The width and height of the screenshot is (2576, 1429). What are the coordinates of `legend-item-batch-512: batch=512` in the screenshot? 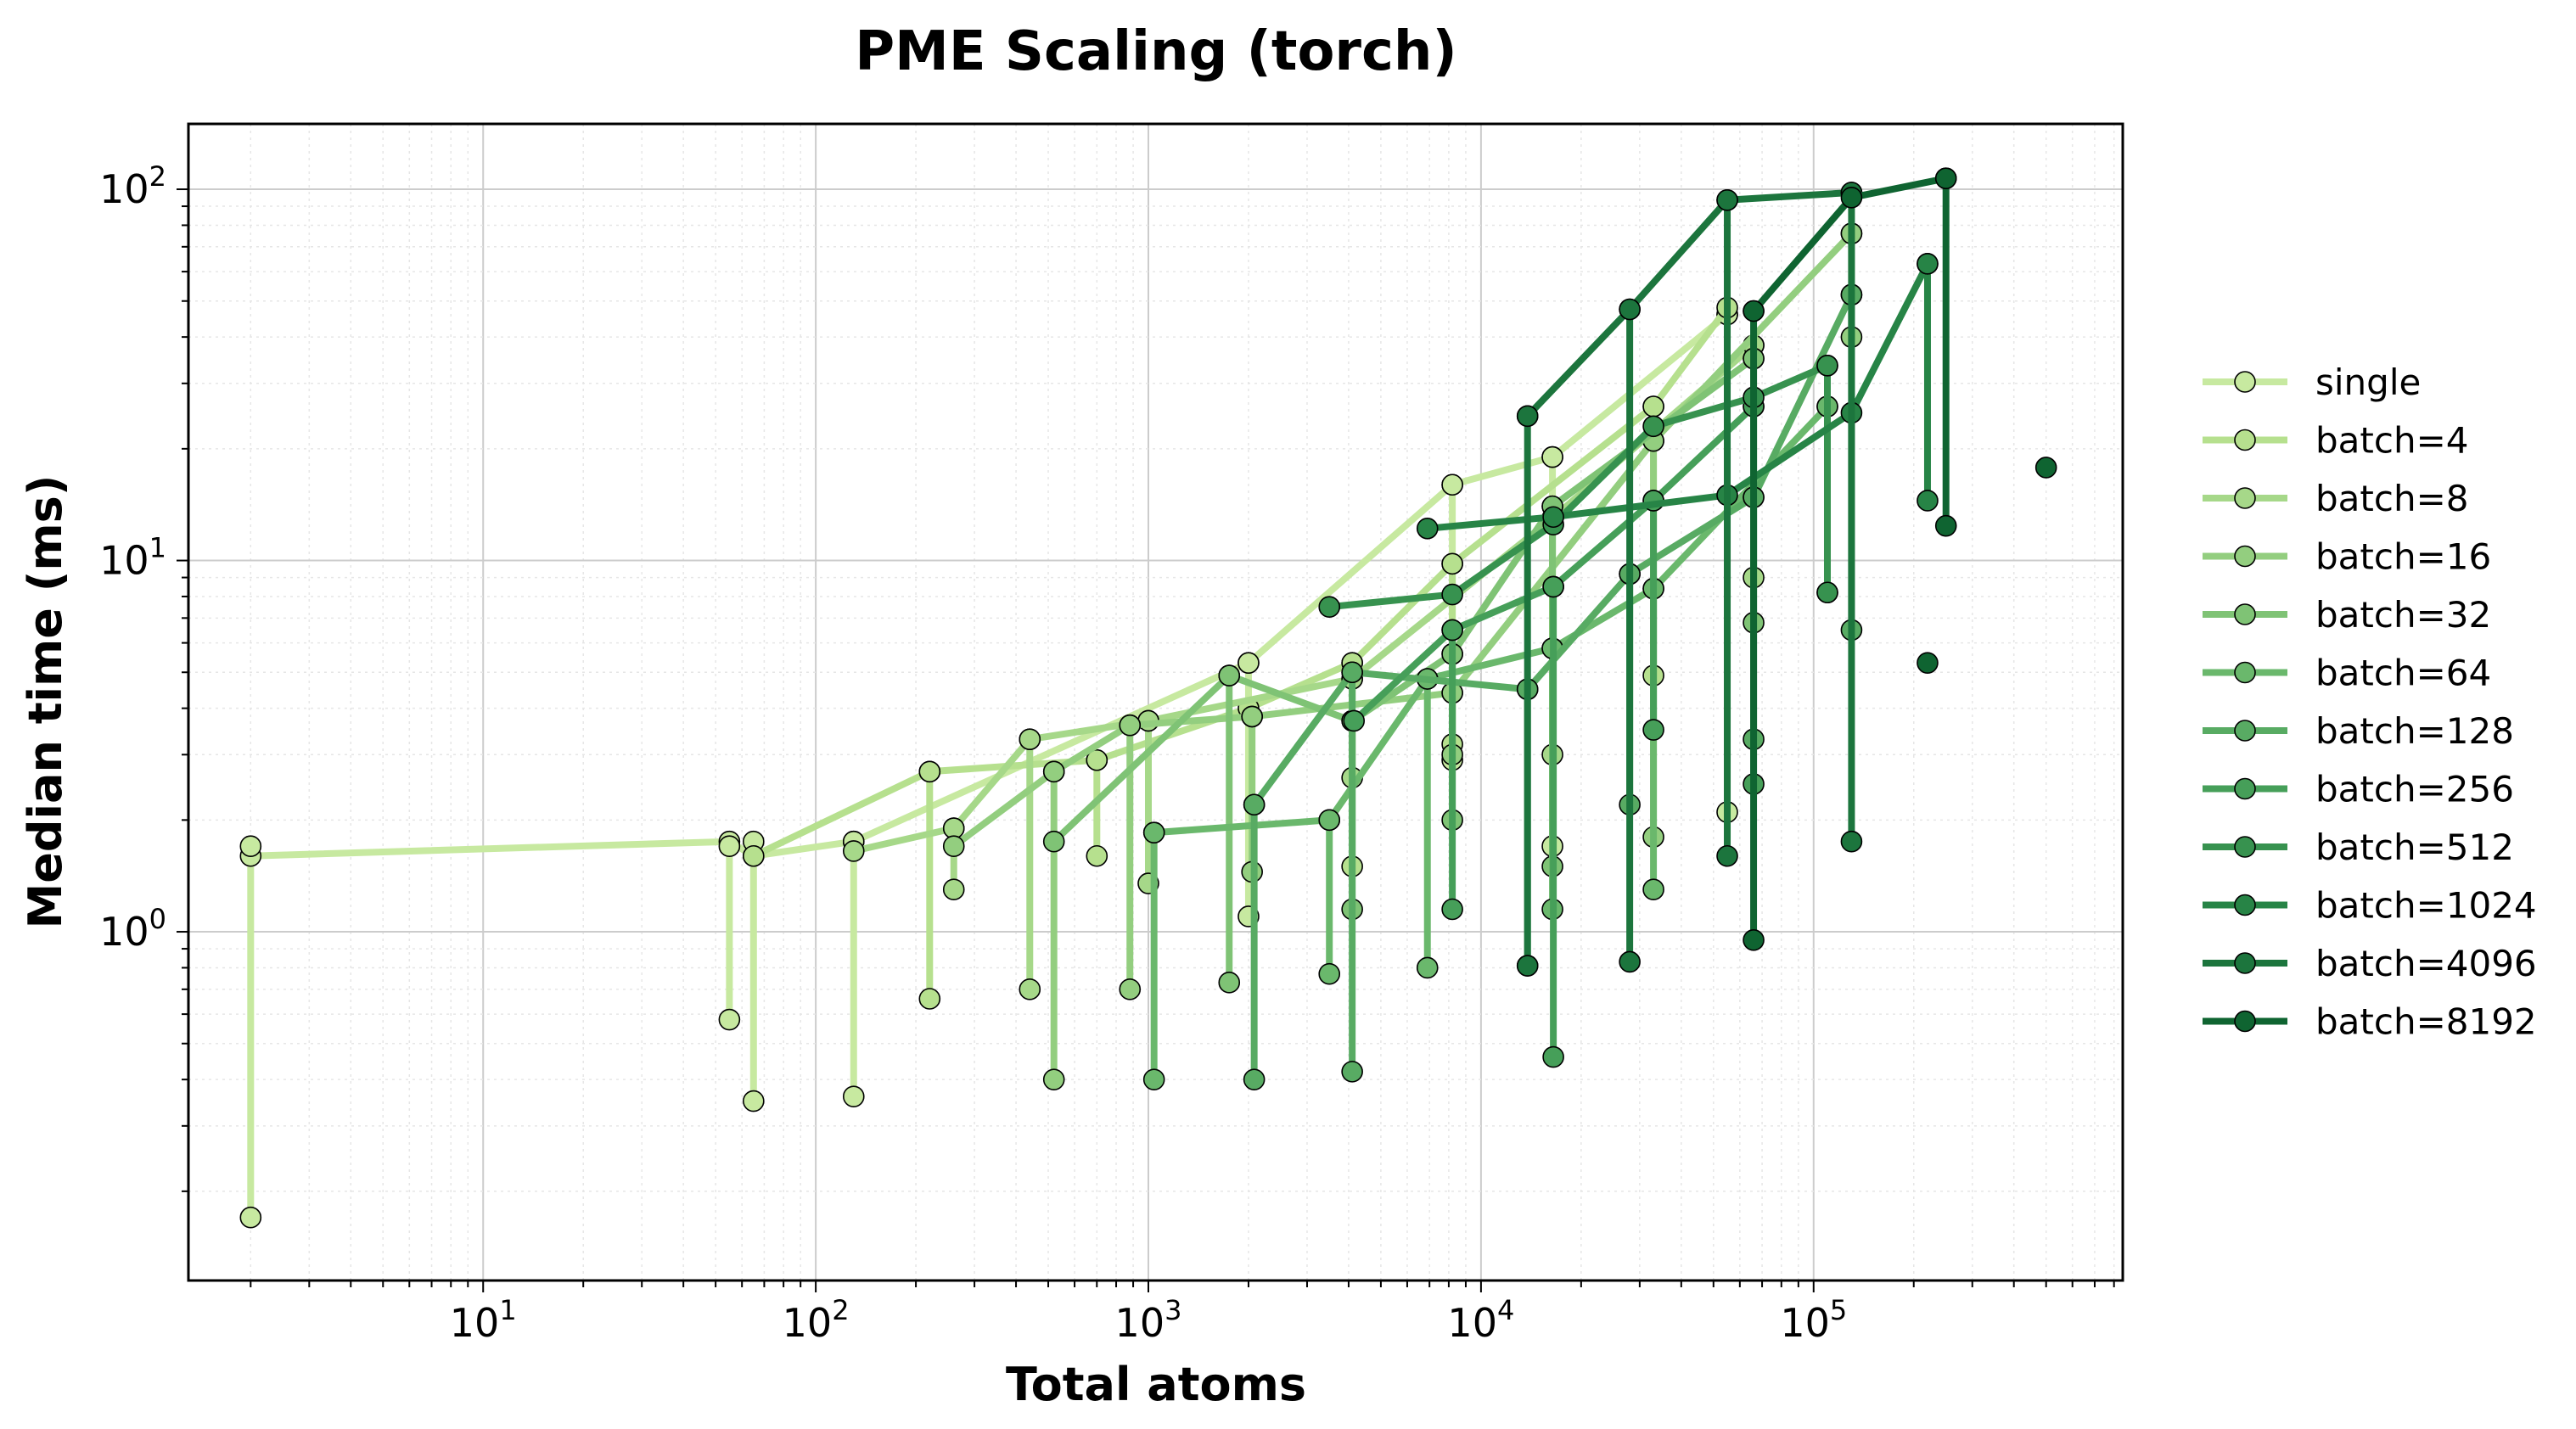 It's located at (2358, 847).